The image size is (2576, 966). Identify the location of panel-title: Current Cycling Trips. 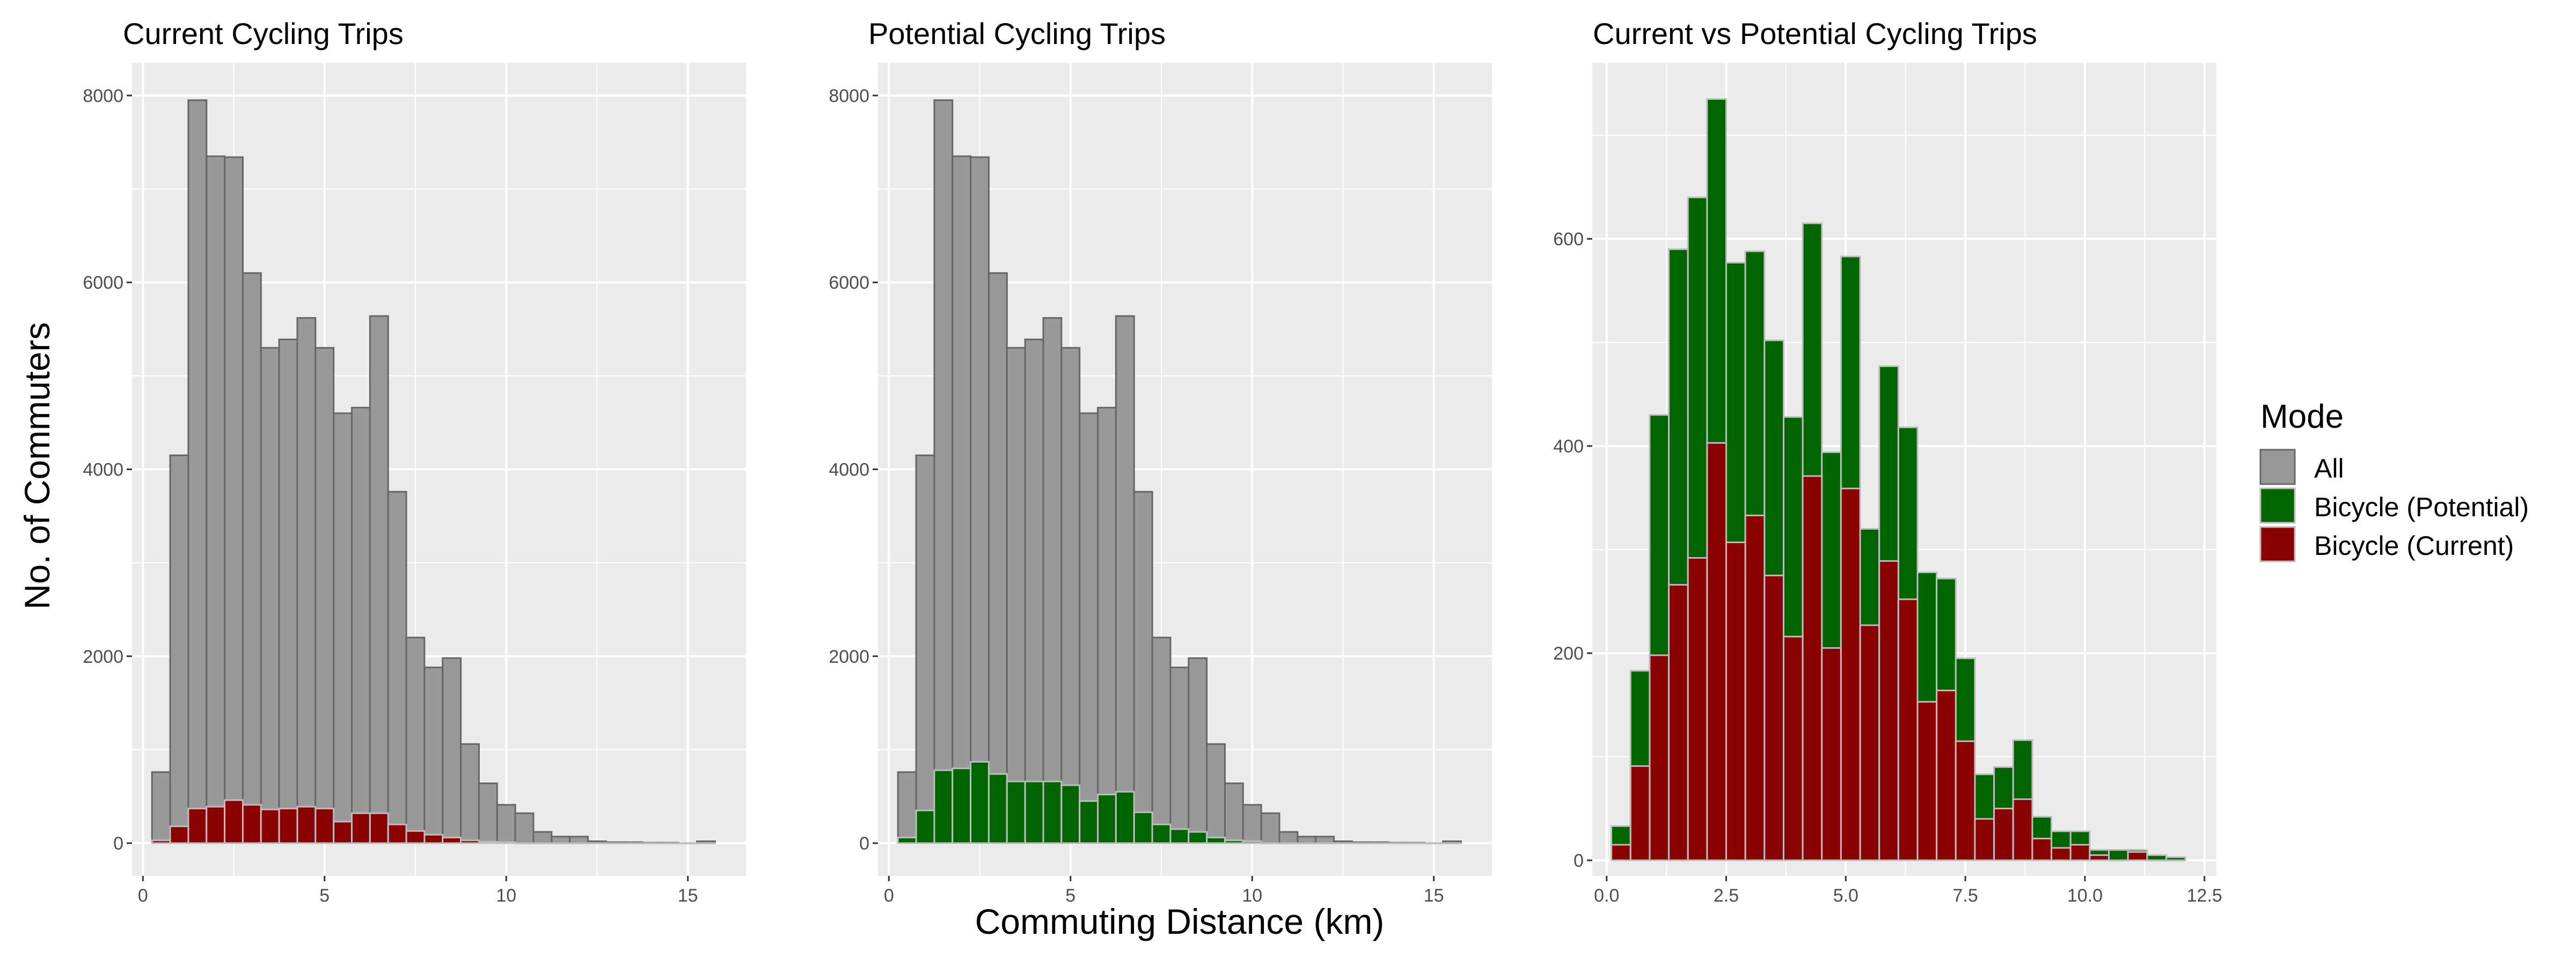
(263, 33).